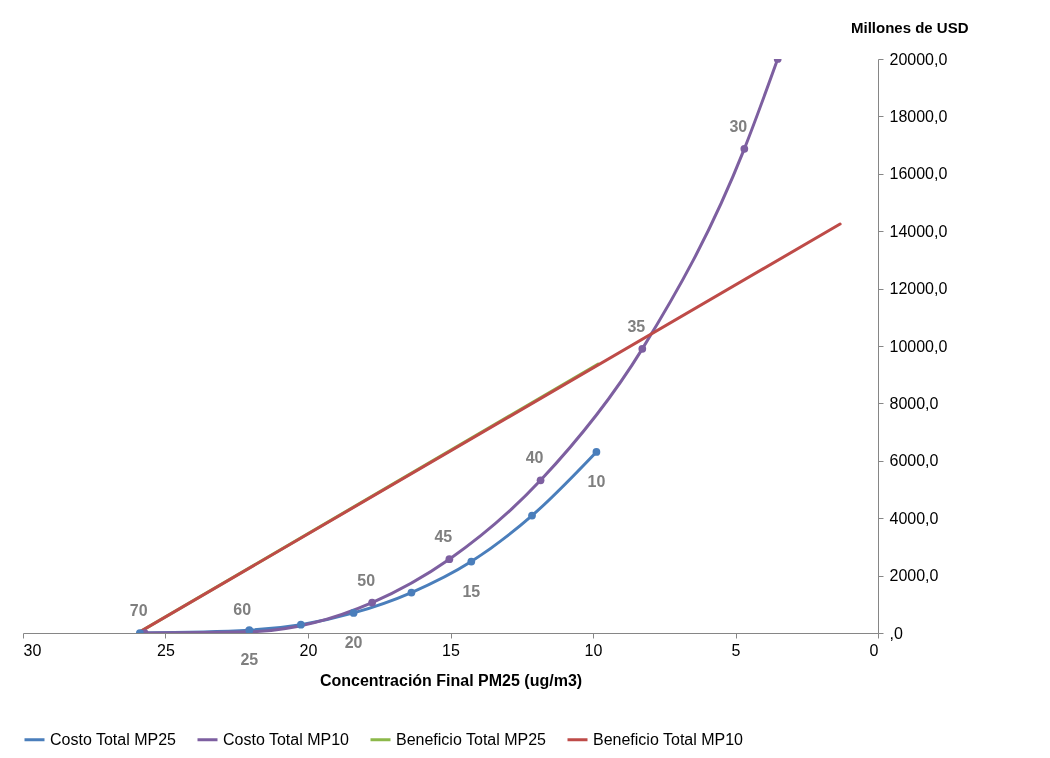 The image size is (1050, 758). Describe the element at coordinates (918, 59) in the screenshot. I see `y-tick-label: 20000,0` at that location.